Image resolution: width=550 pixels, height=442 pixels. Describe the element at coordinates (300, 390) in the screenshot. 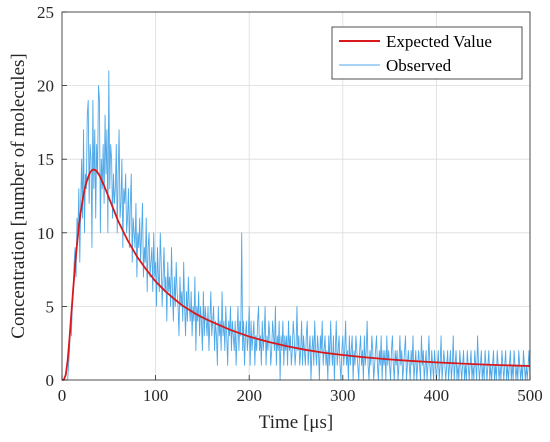

I see `x-ticks: 0 100 200 300 400 500` at that location.